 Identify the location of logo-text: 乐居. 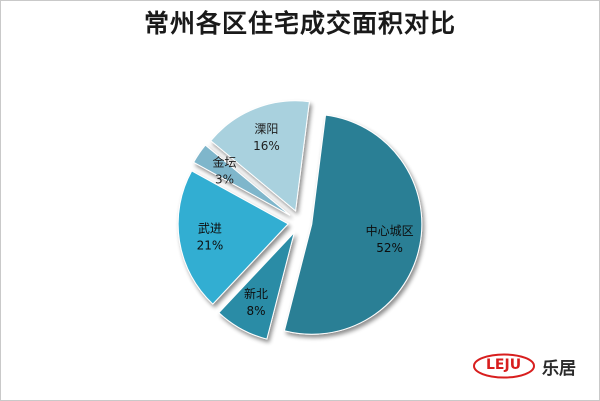
(559, 368).